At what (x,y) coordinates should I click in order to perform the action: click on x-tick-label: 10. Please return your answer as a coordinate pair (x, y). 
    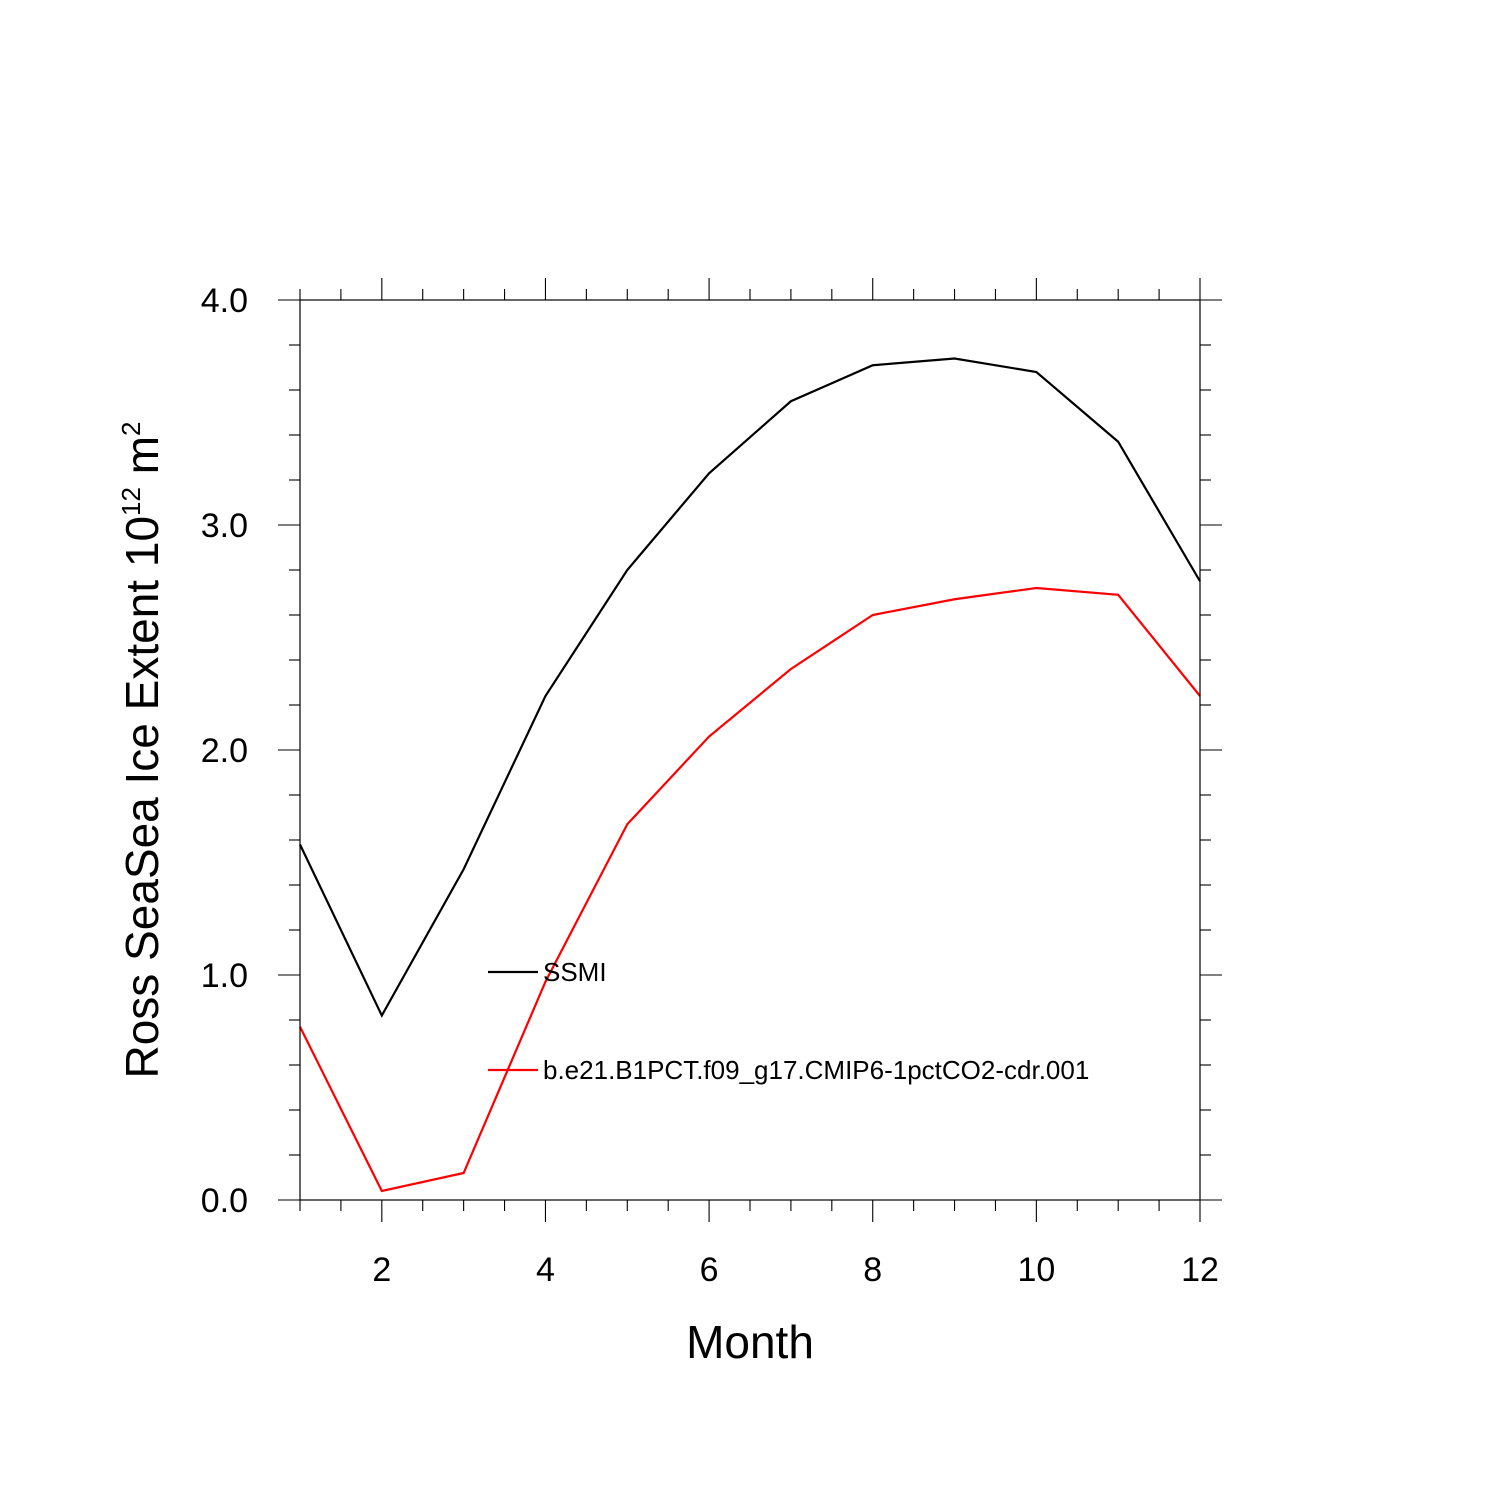
    Looking at the image, I should click on (1036, 1270).